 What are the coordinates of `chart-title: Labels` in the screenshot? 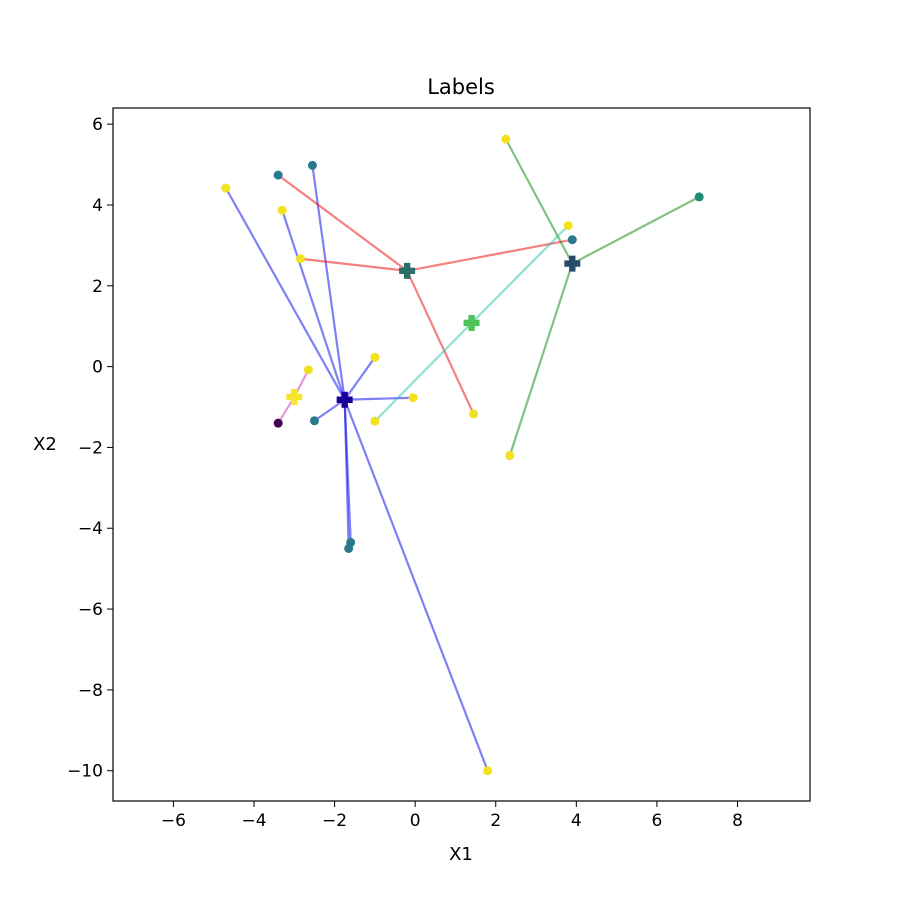 It's located at (461, 87).